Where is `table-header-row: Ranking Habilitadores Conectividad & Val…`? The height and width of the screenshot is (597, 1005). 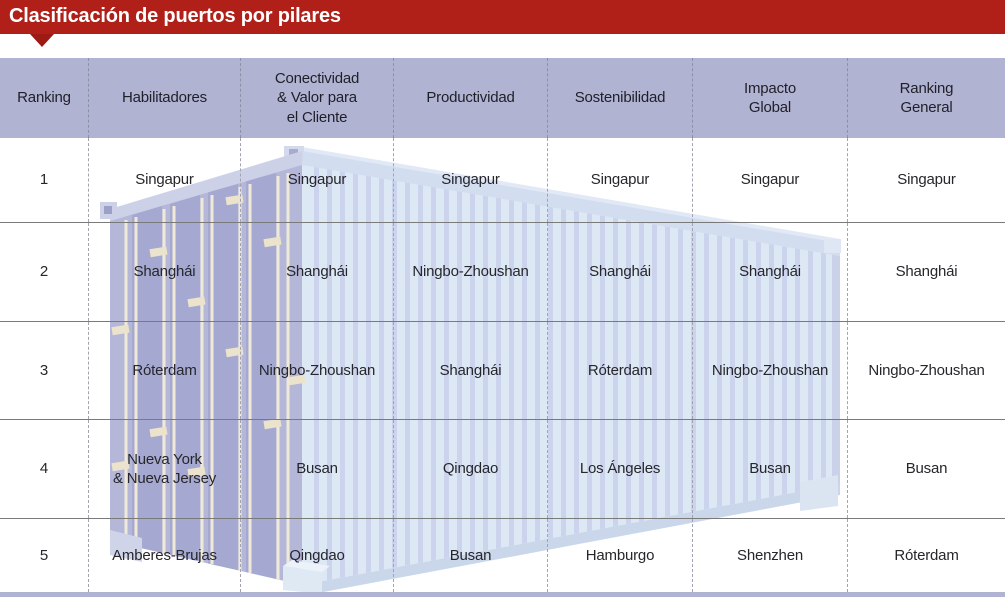 table-header-row: Ranking Habilitadores Conectividad & Val… is located at coordinates (502, 98).